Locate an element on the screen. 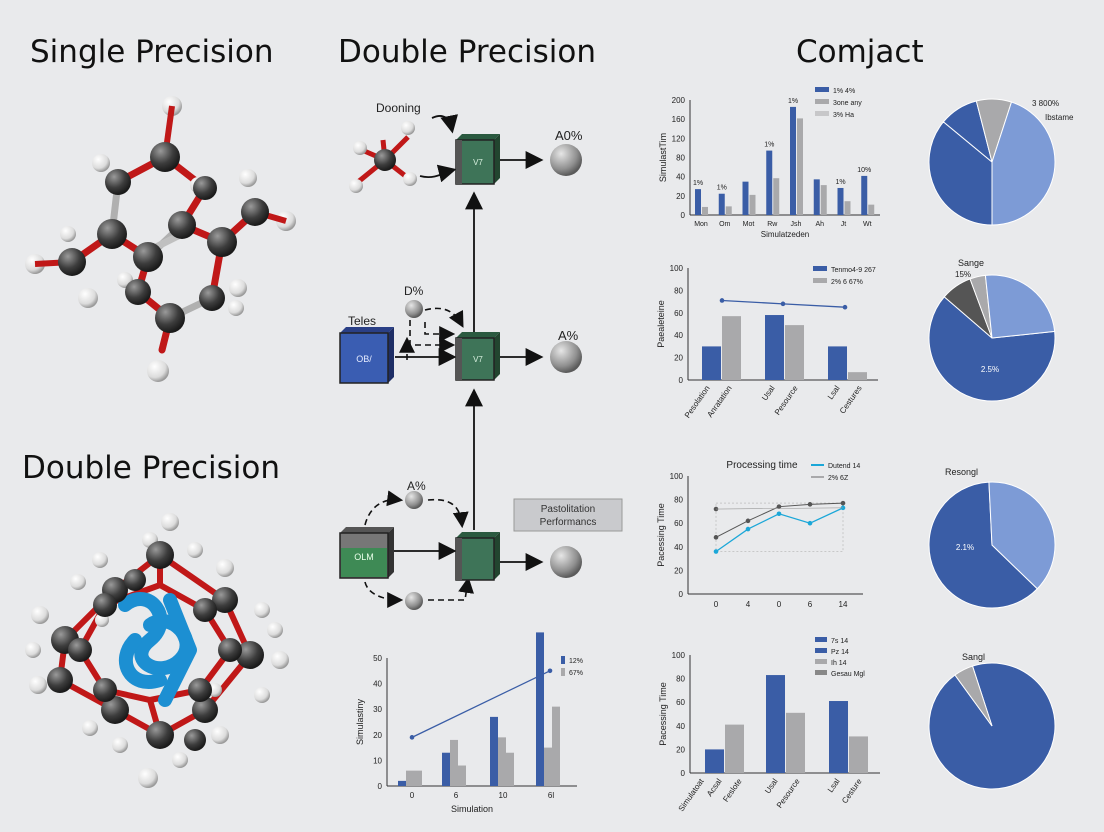 The width and height of the screenshot is (1104, 832). d-pct-label: D% is located at coordinates (414, 291).